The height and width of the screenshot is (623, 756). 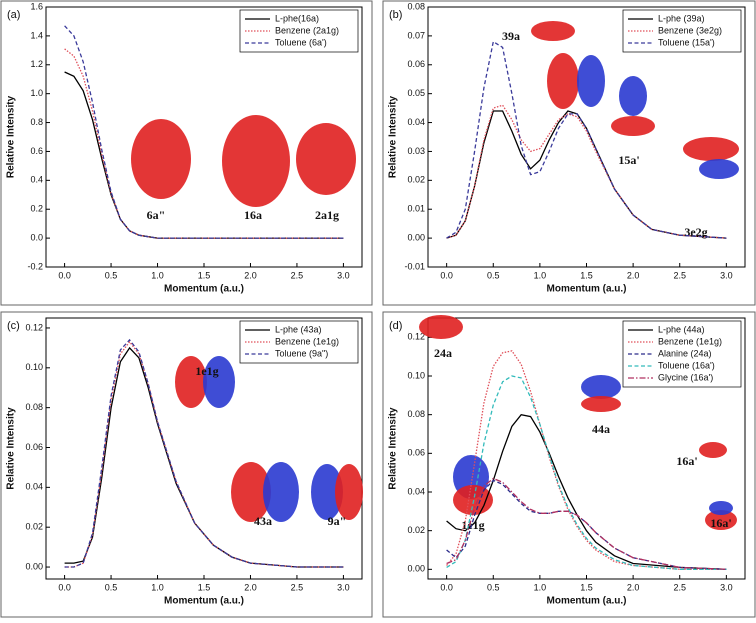 What do you see at coordinates (206, 371) in the screenshot?
I see `orbital-label: 1e1g` at bounding box center [206, 371].